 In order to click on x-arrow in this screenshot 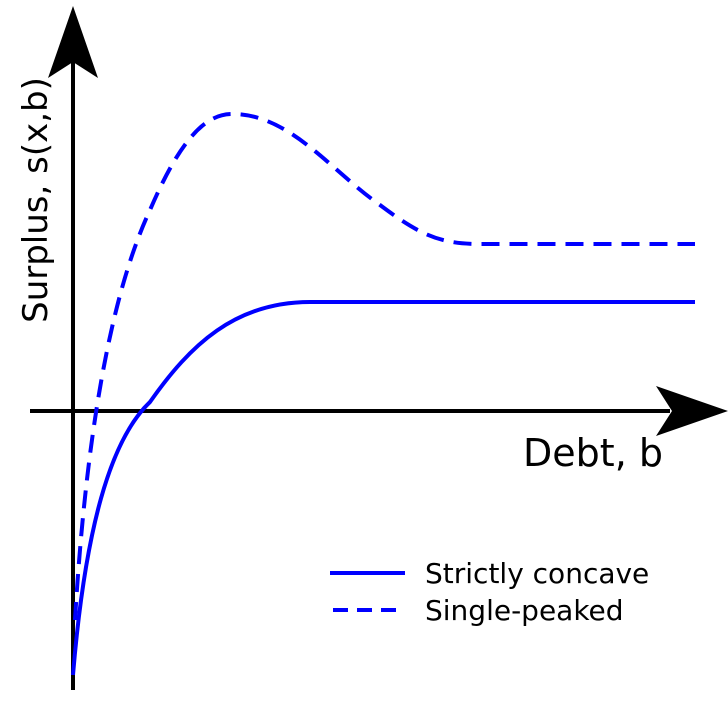, I will do `click(692, 411)`.